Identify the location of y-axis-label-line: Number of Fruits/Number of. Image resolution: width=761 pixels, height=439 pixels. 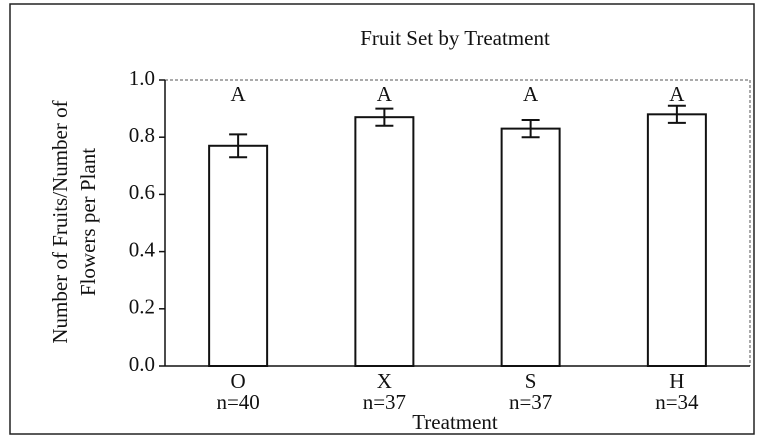
(60, 221).